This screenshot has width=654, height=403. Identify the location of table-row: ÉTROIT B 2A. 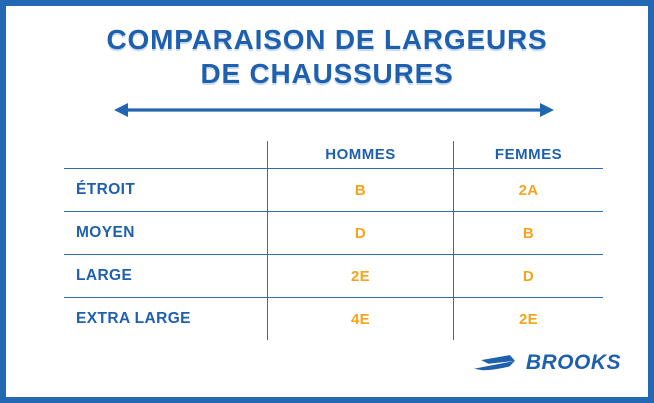
(333, 190).